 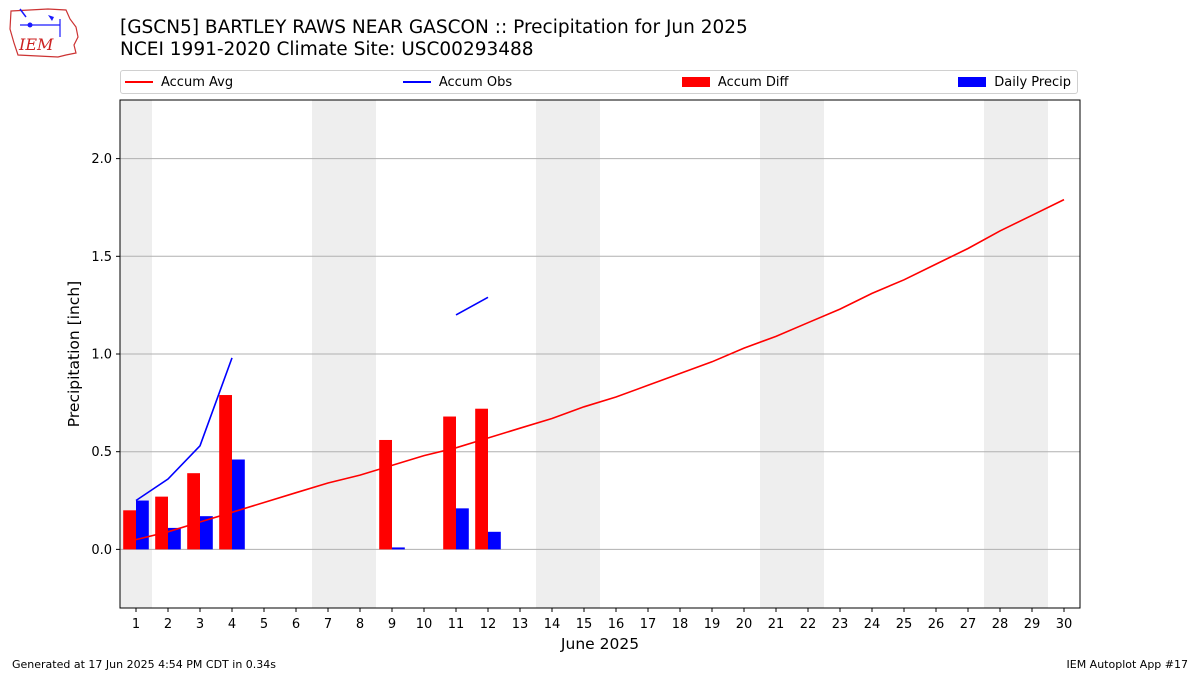 What do you see at coordinates (456, 624) in the screenshot?
I see `x-tick-label-11: 11` at bounding box center [456, 624].